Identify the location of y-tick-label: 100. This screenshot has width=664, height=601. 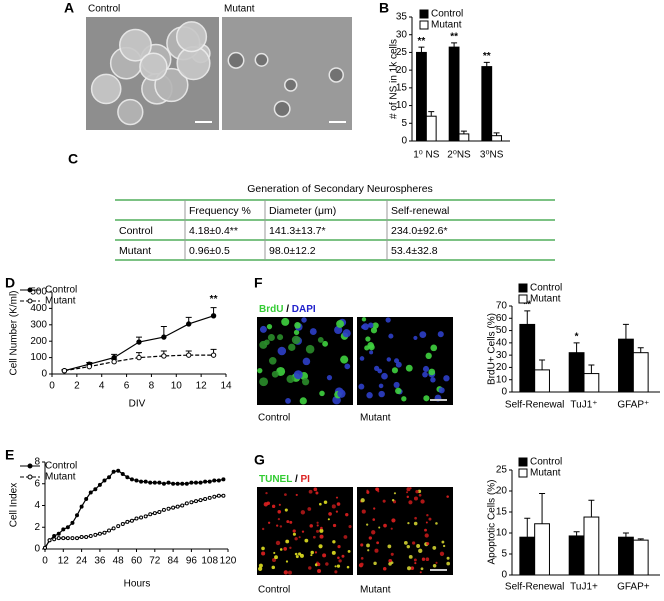
(38, 357).